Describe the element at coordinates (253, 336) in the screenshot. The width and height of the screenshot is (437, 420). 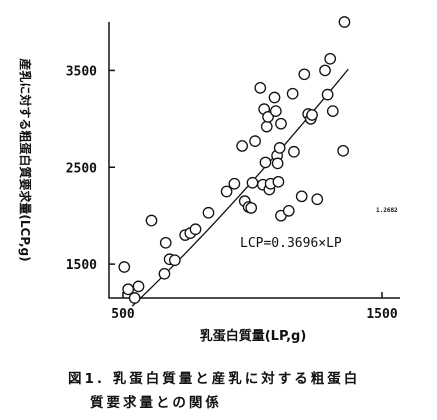
I see `x-axis-label: 乳蛋白質量(LP,g)` at that location.